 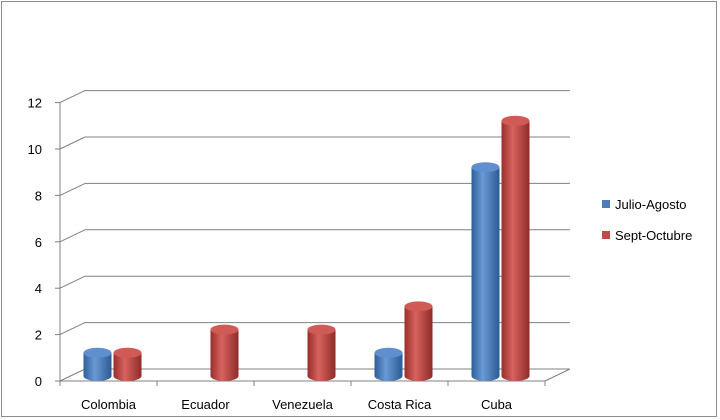 I want to click on x-tick-label: Cuba, so click(x=497, y=404).